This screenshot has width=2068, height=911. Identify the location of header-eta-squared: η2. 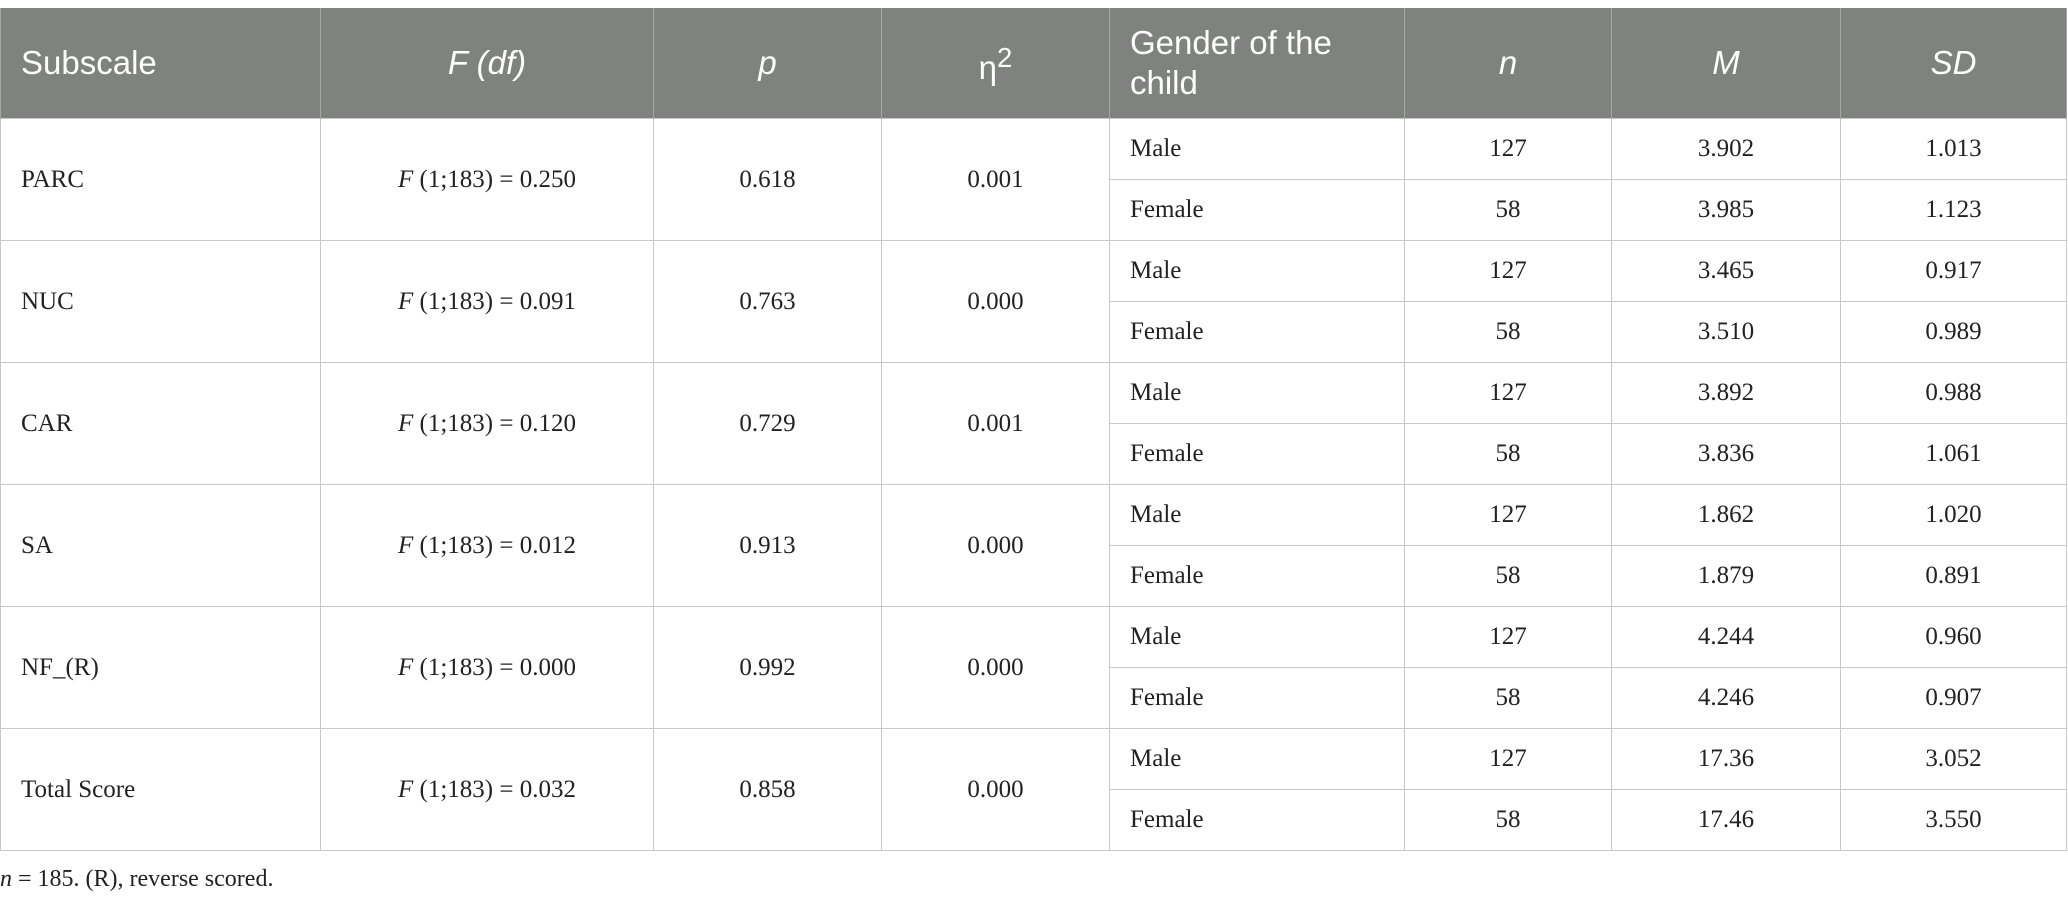
(995, 63).